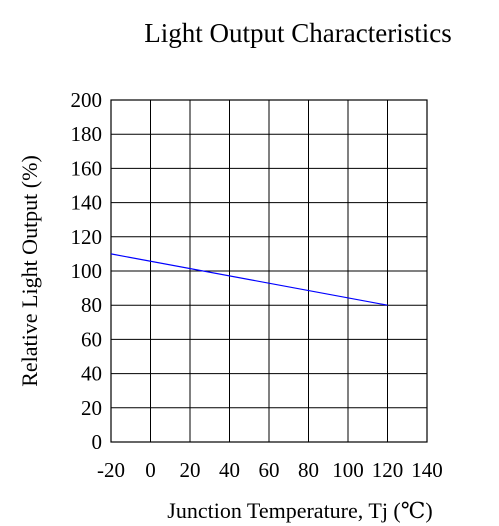  I want to click on y-tick-label: 160, so click(87, 168).